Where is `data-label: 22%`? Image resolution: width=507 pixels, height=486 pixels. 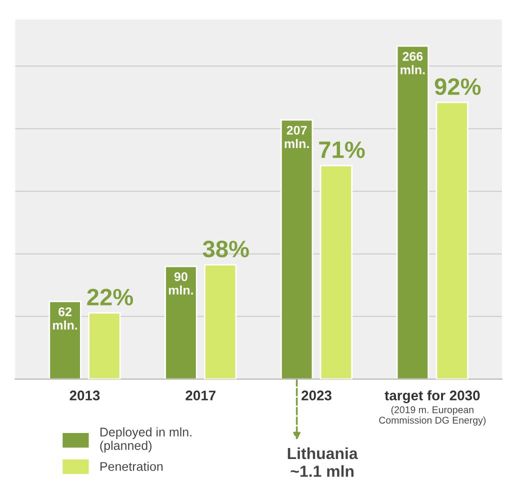 data-label: 22% is located at coordinates (110, 297).